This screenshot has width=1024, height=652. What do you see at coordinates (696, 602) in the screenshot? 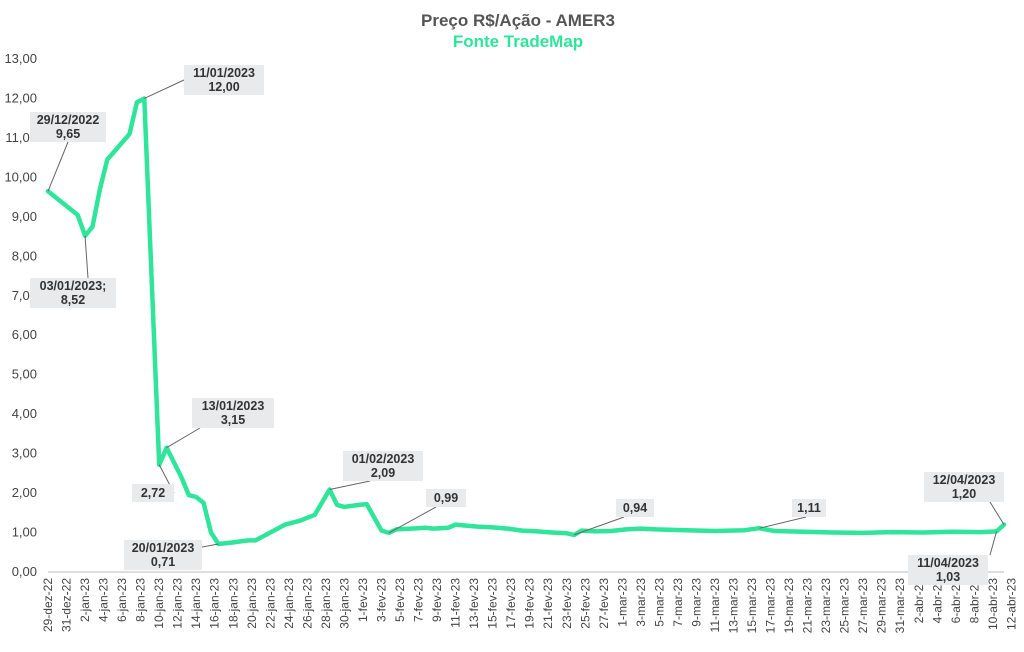
I see `x-tick-label: 9-mar-23` at bounding box center [696, 602].